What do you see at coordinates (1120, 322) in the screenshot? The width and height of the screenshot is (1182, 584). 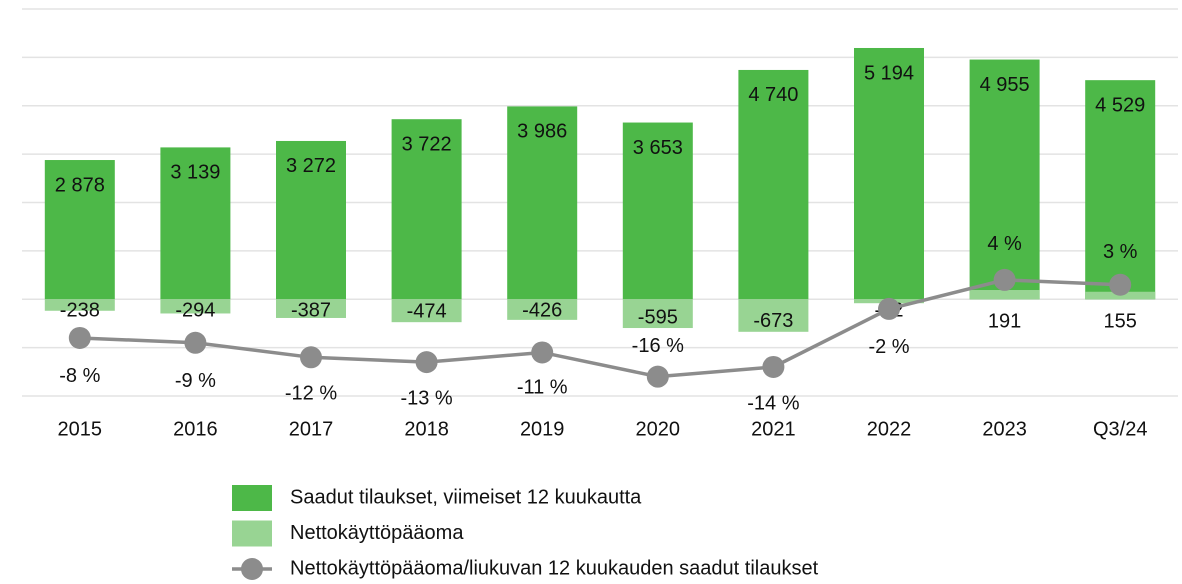 I see `data-label: 155` at bounding box center [1120, 322].